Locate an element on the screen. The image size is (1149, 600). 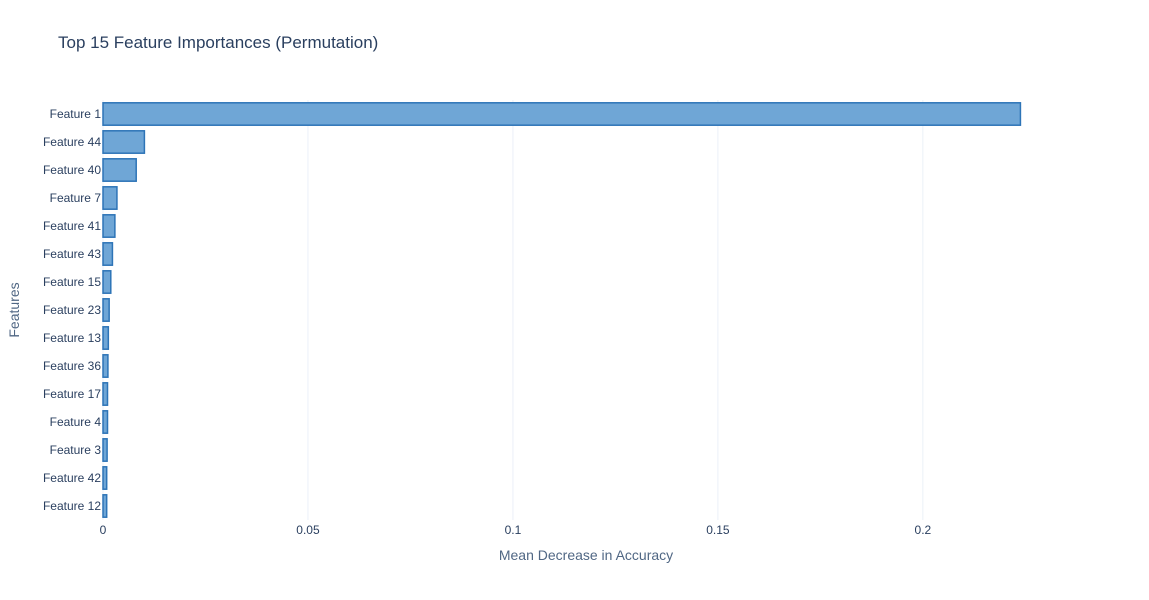
y-tick-label: Feature 43 is located at coordinates (72, 254).